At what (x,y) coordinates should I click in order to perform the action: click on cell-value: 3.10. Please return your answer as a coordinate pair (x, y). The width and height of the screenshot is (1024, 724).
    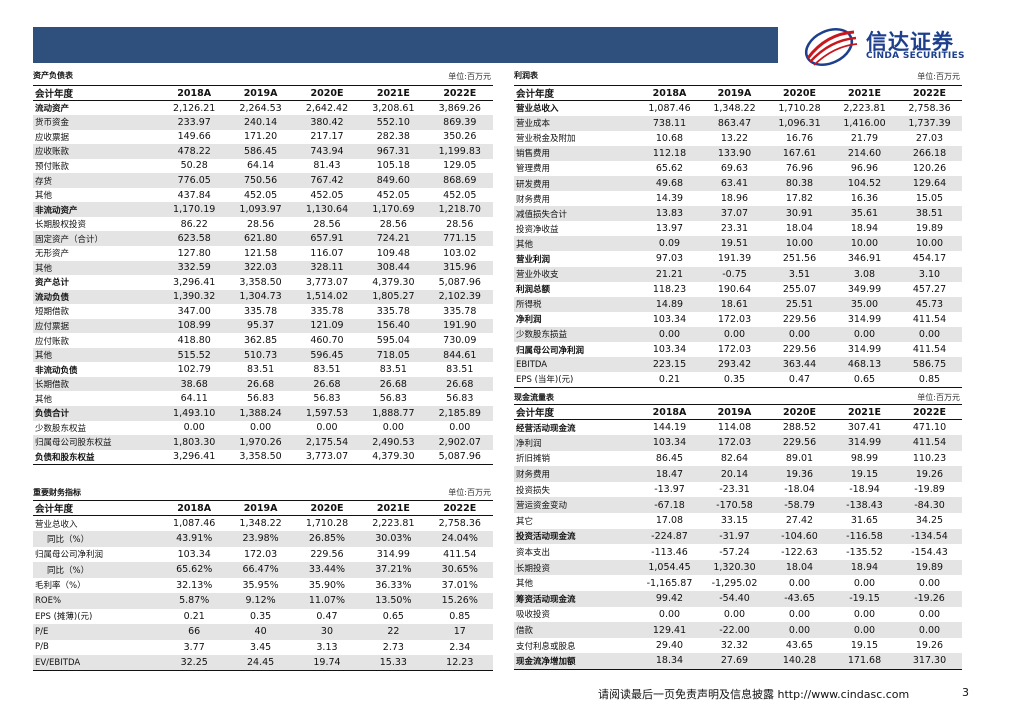
    Looking at the image, I should click on (929, 274).